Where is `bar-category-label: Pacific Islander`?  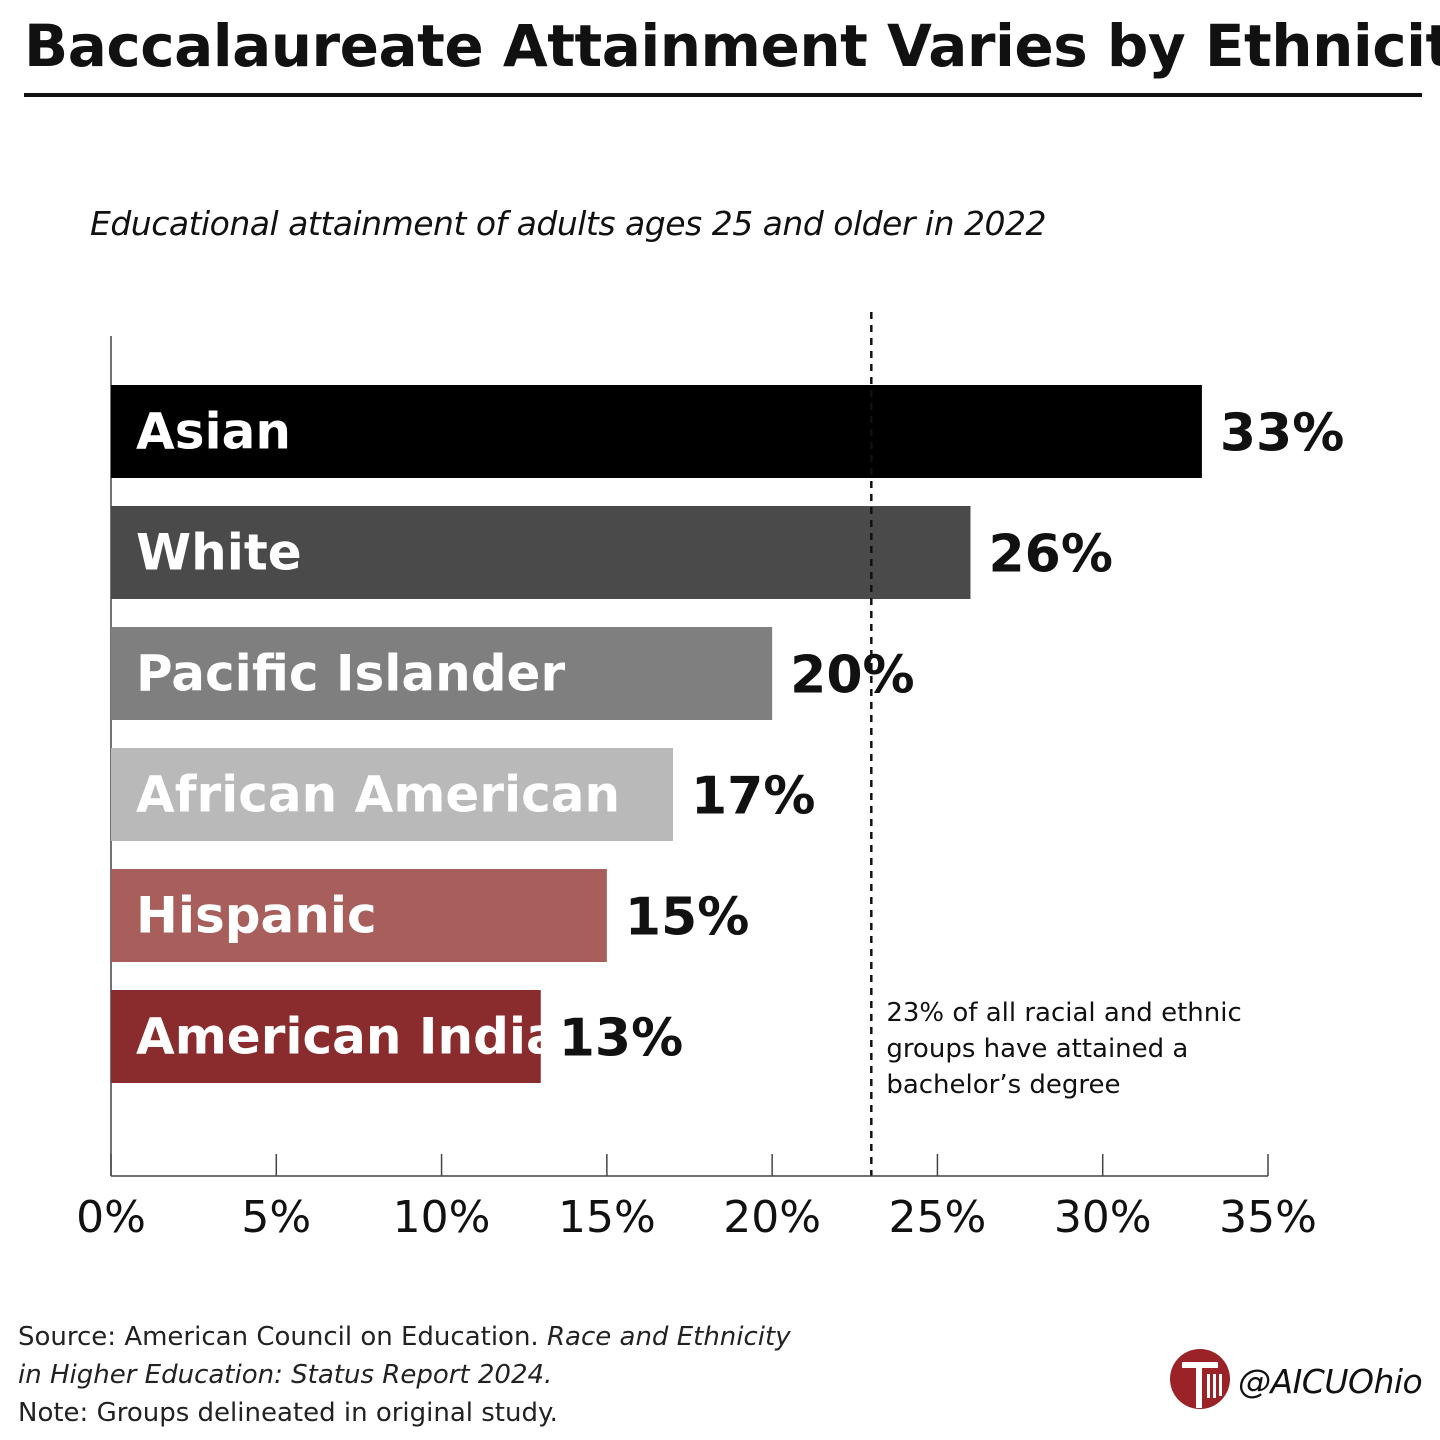
bar-category-label: Pacific Islander is located at coordinates (350, 674).